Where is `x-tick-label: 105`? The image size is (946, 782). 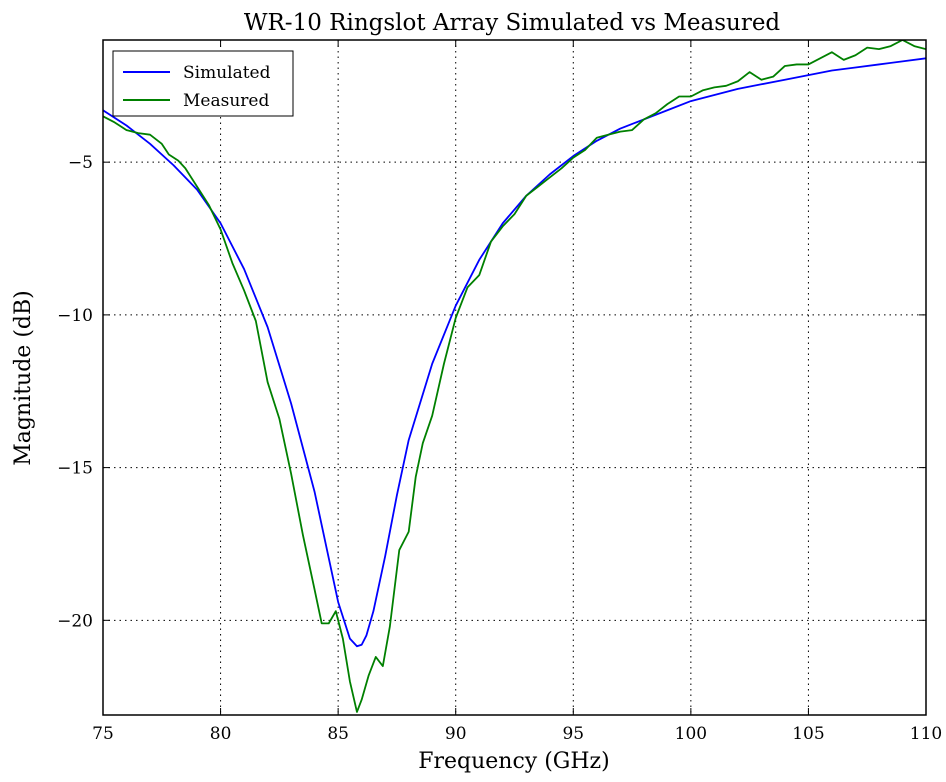
x-tick-label: 105 is located at coordinates (808, 734).